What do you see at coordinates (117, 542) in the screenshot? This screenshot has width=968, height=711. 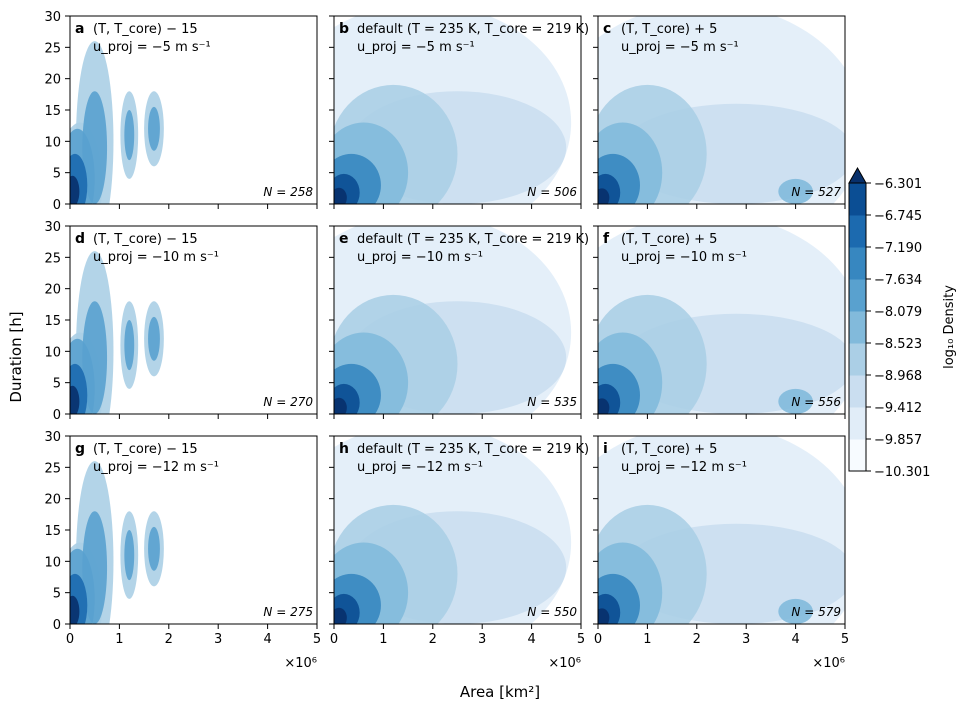 I see `panel-g-density` at bounding box center [117, 542].